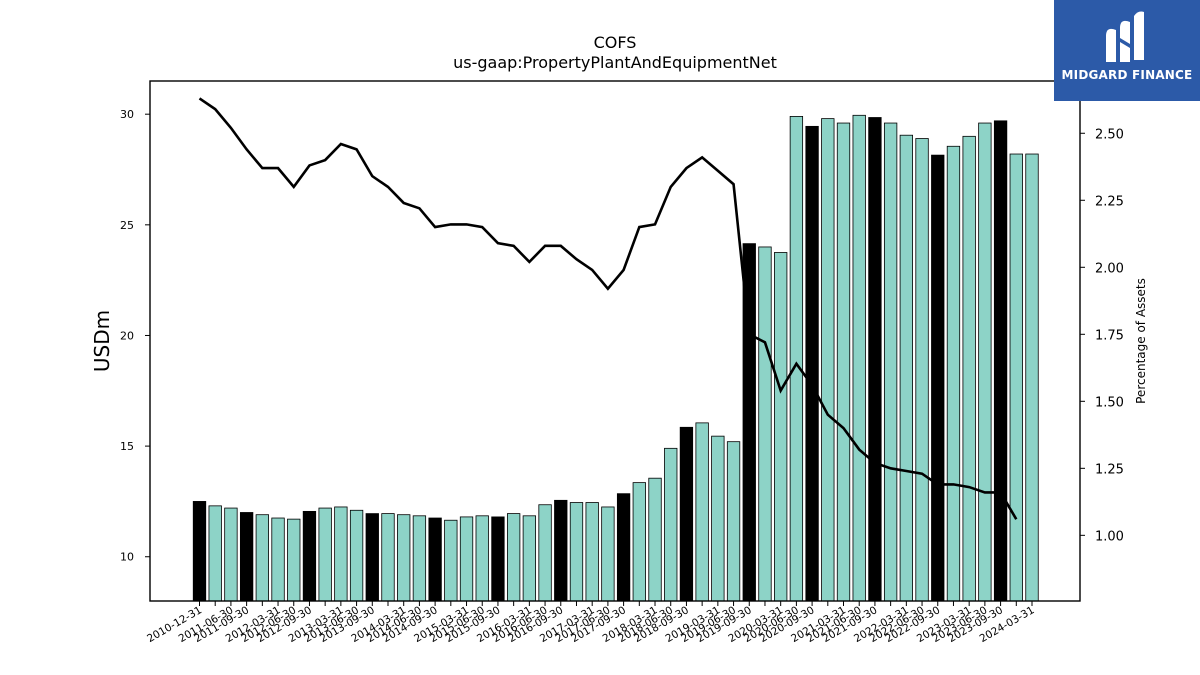  What do you see at coordinates (1141, 341) in the screenshot?
I see `y2-axis-label: Percentage of Assets` at bounding box center [1141, 341].